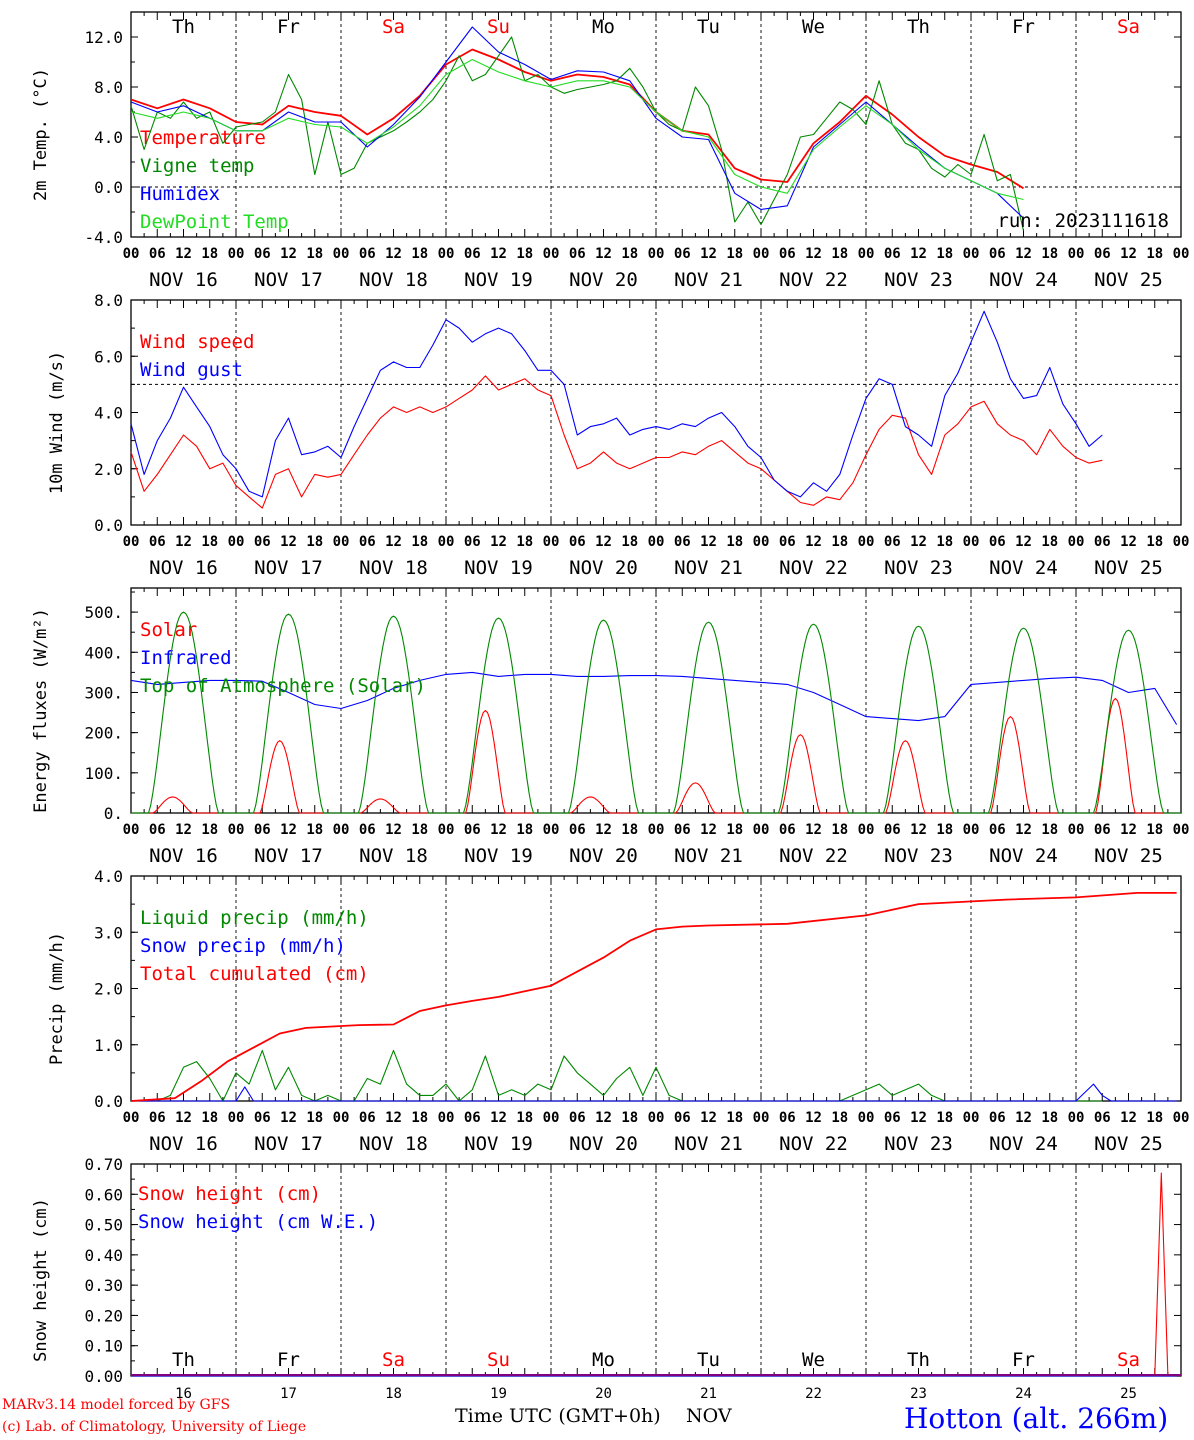 The image size is (1194, 1440). What do you see at coordinates (214, 222) in the screenshot?
I see `legend-entry: DewPoint Temp` at bounding box center [214, 222].